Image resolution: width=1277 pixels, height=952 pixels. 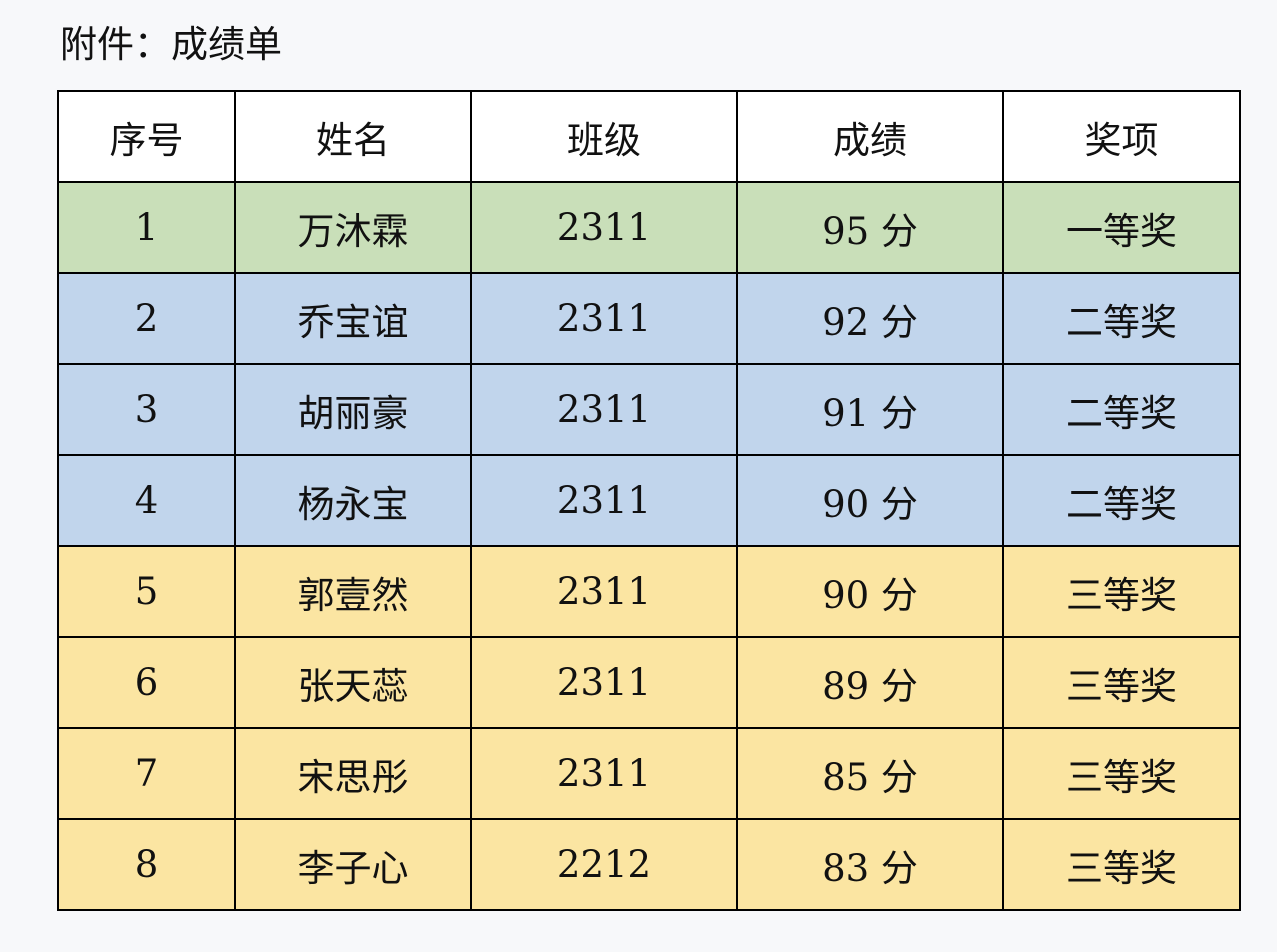 I want to click on cell-name: 郭壹然, so click(x=353, y=591).